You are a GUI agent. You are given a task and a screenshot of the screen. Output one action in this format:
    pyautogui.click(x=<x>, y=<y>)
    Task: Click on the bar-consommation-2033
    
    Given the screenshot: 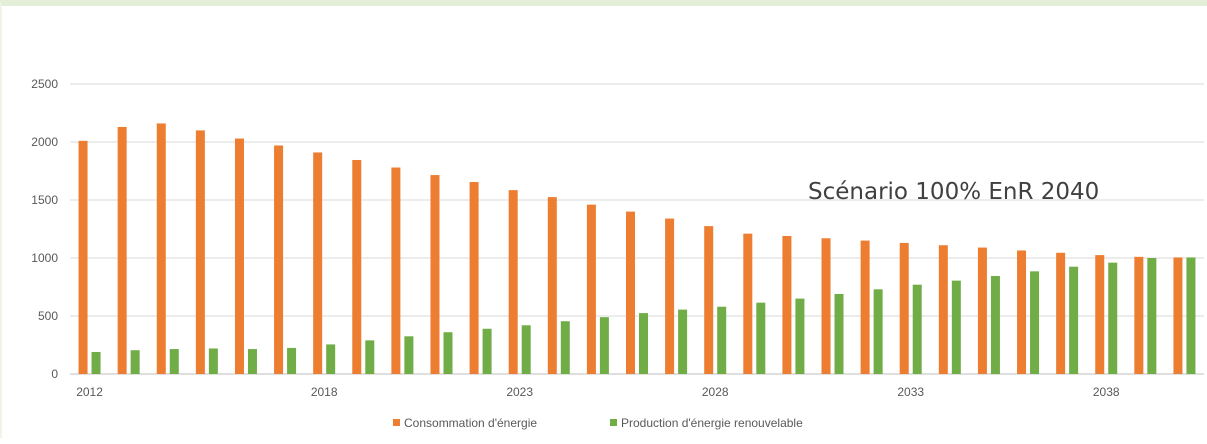 What is the action you would take?
    pyautogui.click(x=904, y=308)
    